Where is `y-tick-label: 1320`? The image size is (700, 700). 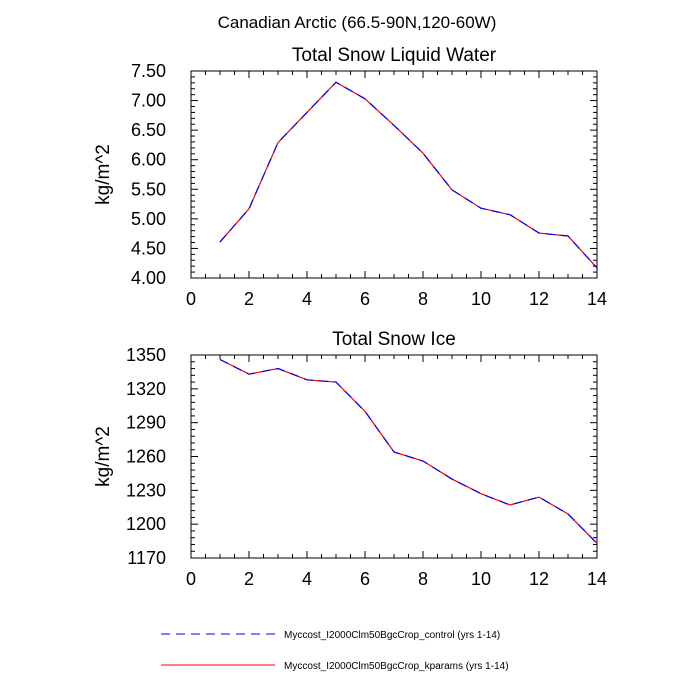
y-tick-label: 1320 is located at coordinates (146, 389).